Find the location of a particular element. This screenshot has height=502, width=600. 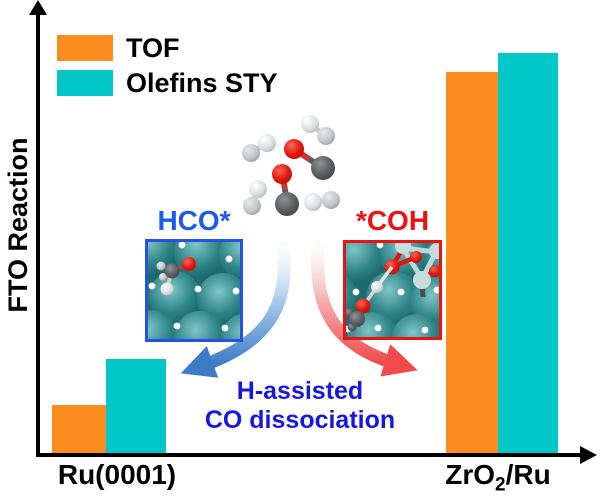

x-axis-line is located at coordinates (309, 455).